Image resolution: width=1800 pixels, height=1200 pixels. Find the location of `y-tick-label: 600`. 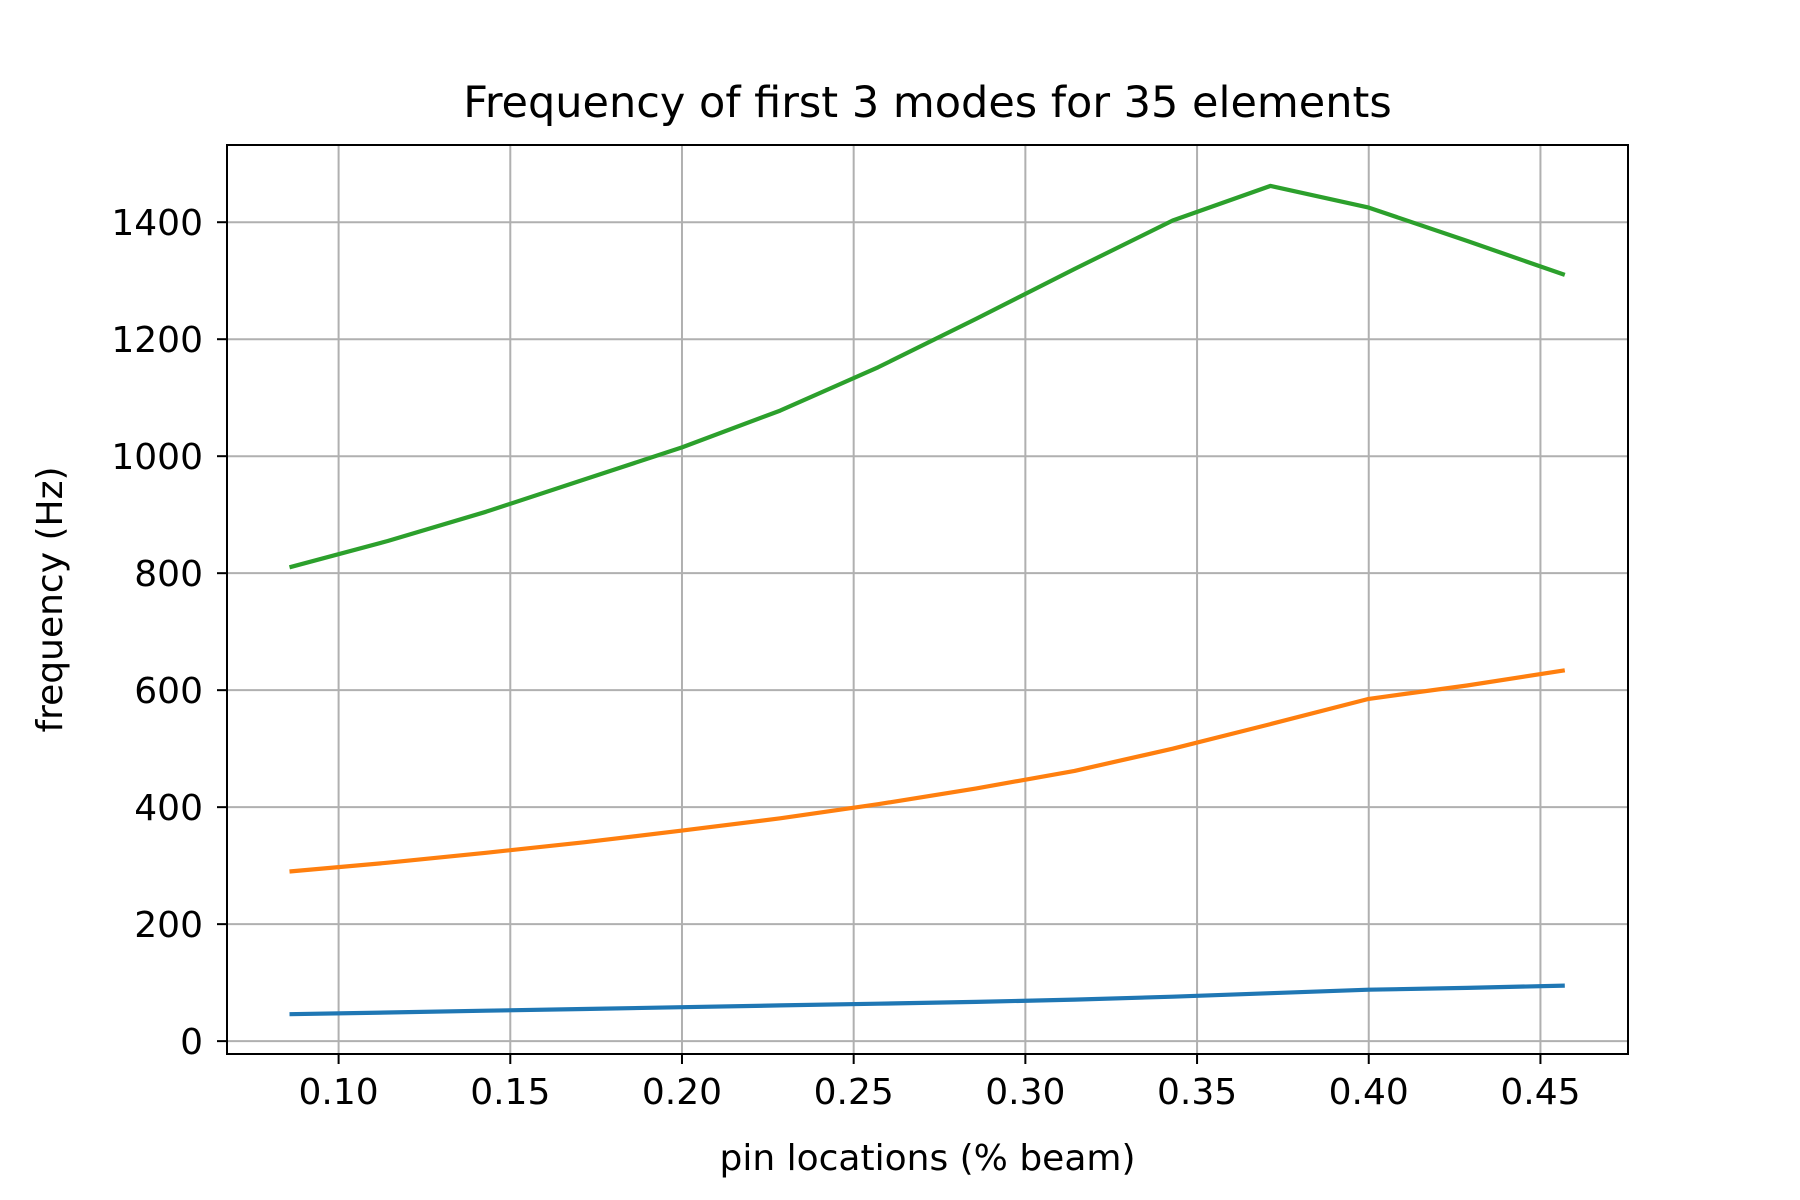

y-tick-label: 600 is located at coordinates (168, 691).